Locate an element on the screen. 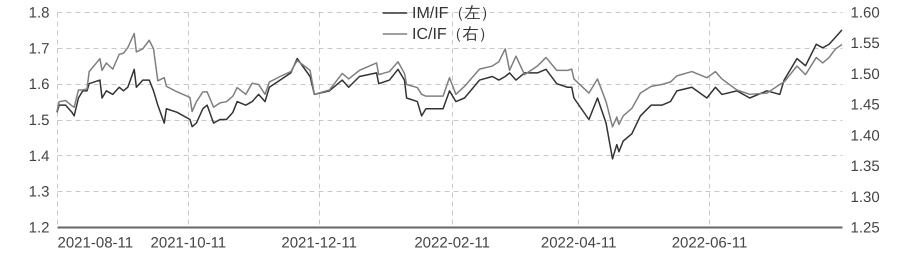  y-tick-label: 1.8 is located at coordinates (39, 13).